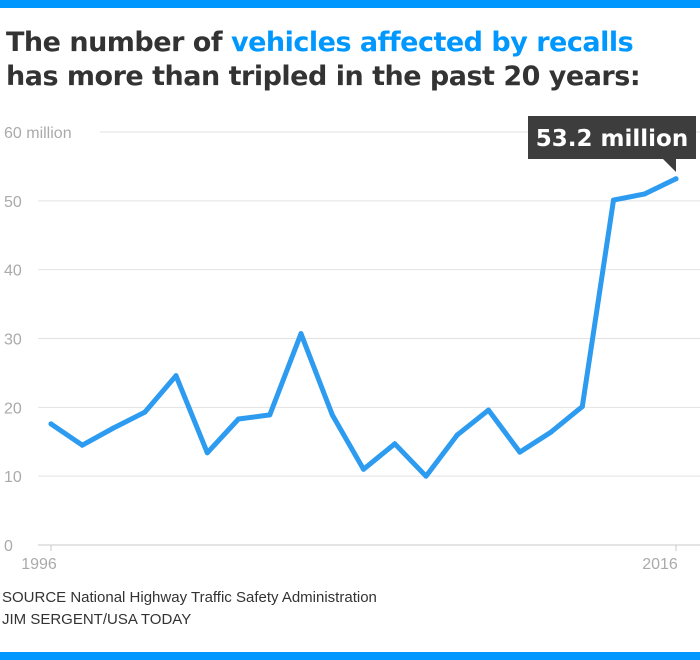 Image resolution: width=700 pixels, height=660 pixels. I want to click on y-tick-label: 20, so click(13, 408).